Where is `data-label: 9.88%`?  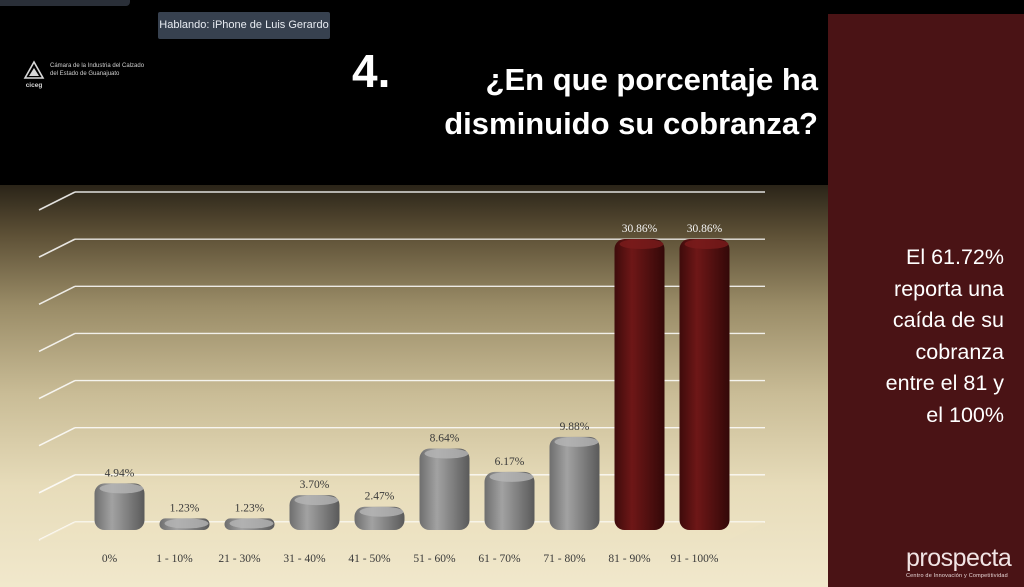 data-label: 9.88% is located at coordinates (575, 427).